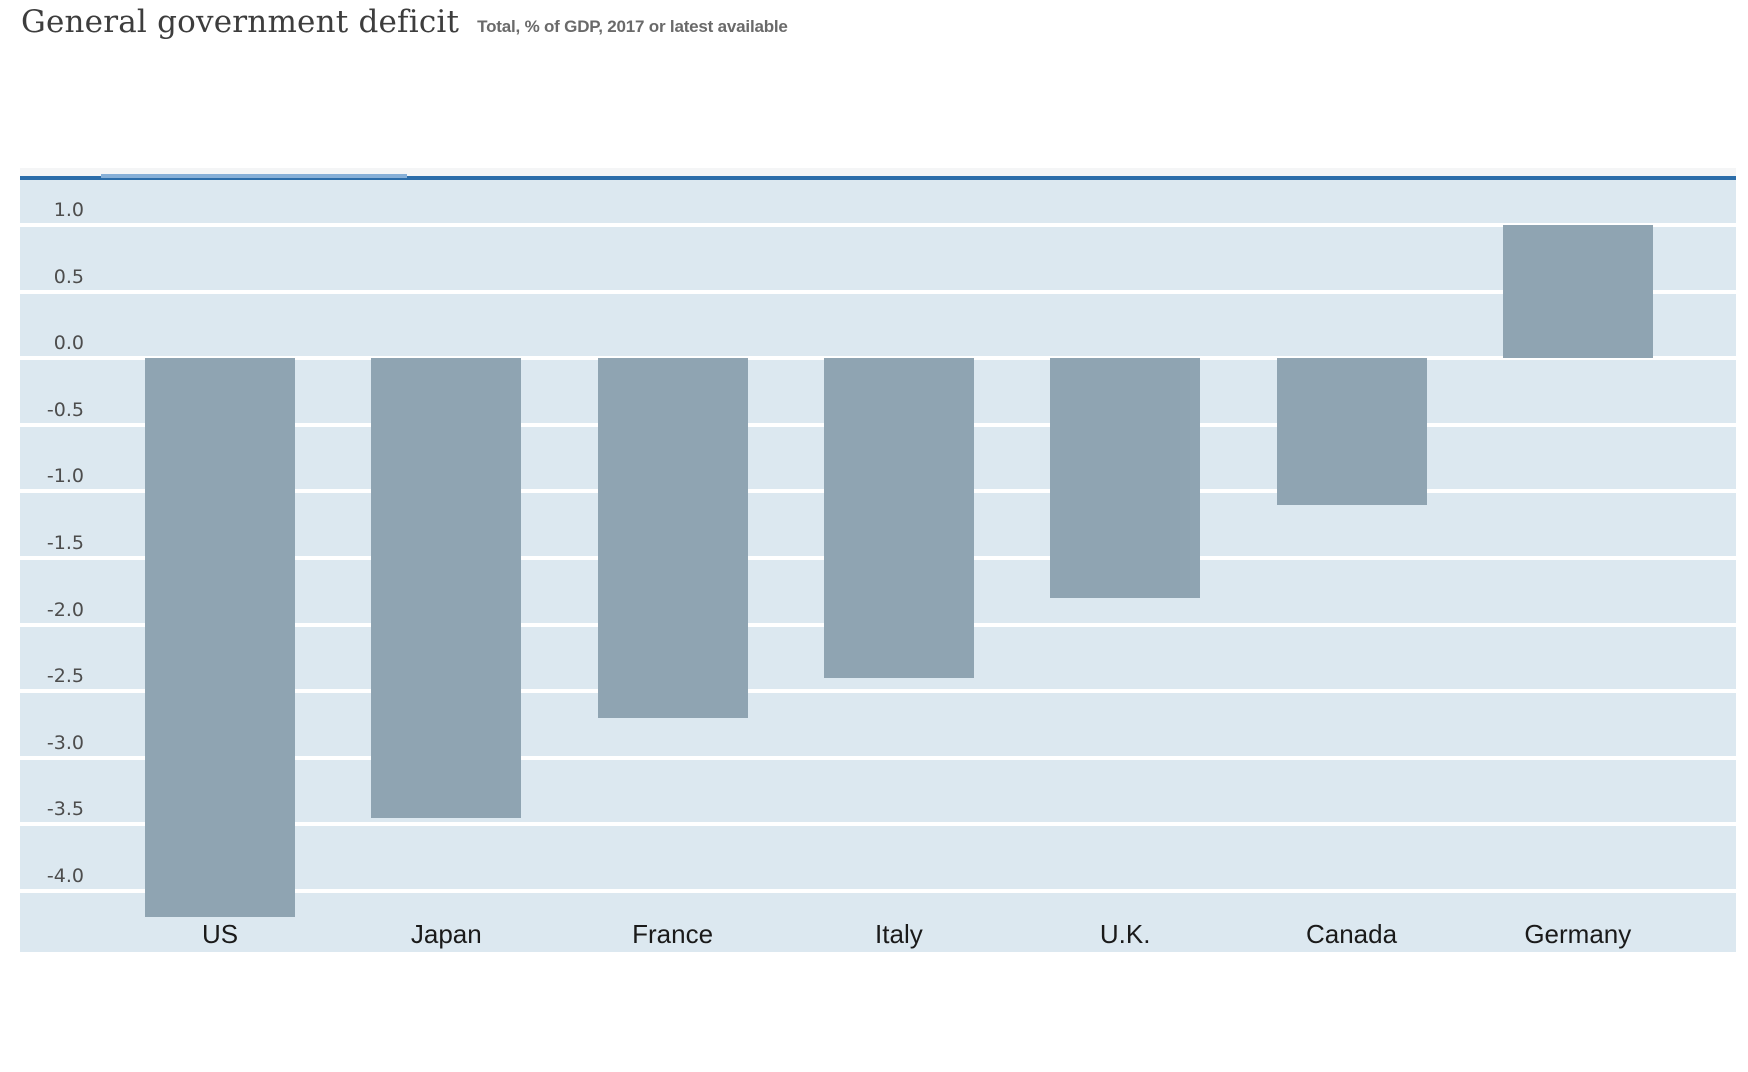  Describe the element at coordinates (65, 476) in the screenshot. I see `y-tick-label: -1.0` at that location.